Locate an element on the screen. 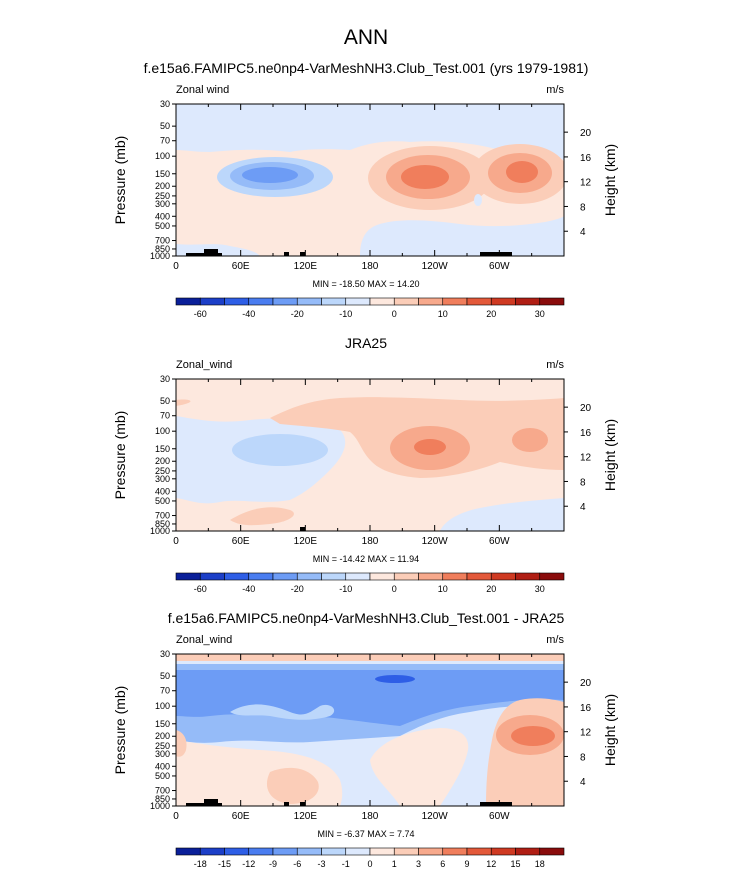 The height and width of the screenshot is (871, 733). panel-left-label: Zonal_wind is located at coordinates (204, 365).